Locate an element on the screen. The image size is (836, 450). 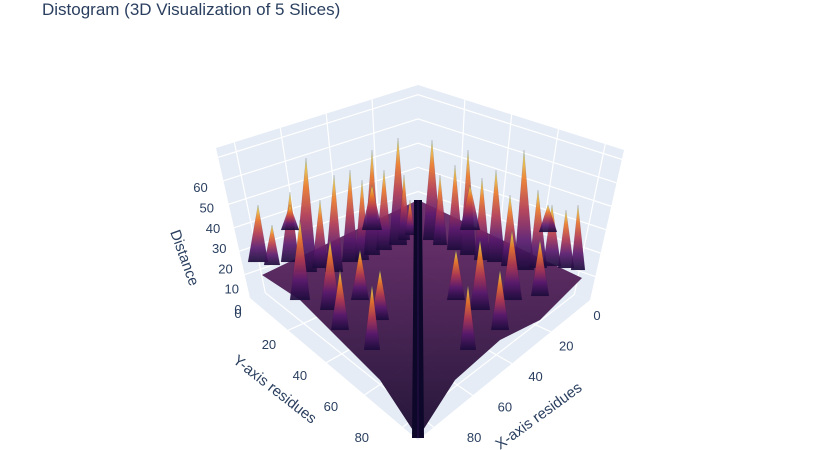
y-tick-label: 40 is located at coordinates (300, 375).